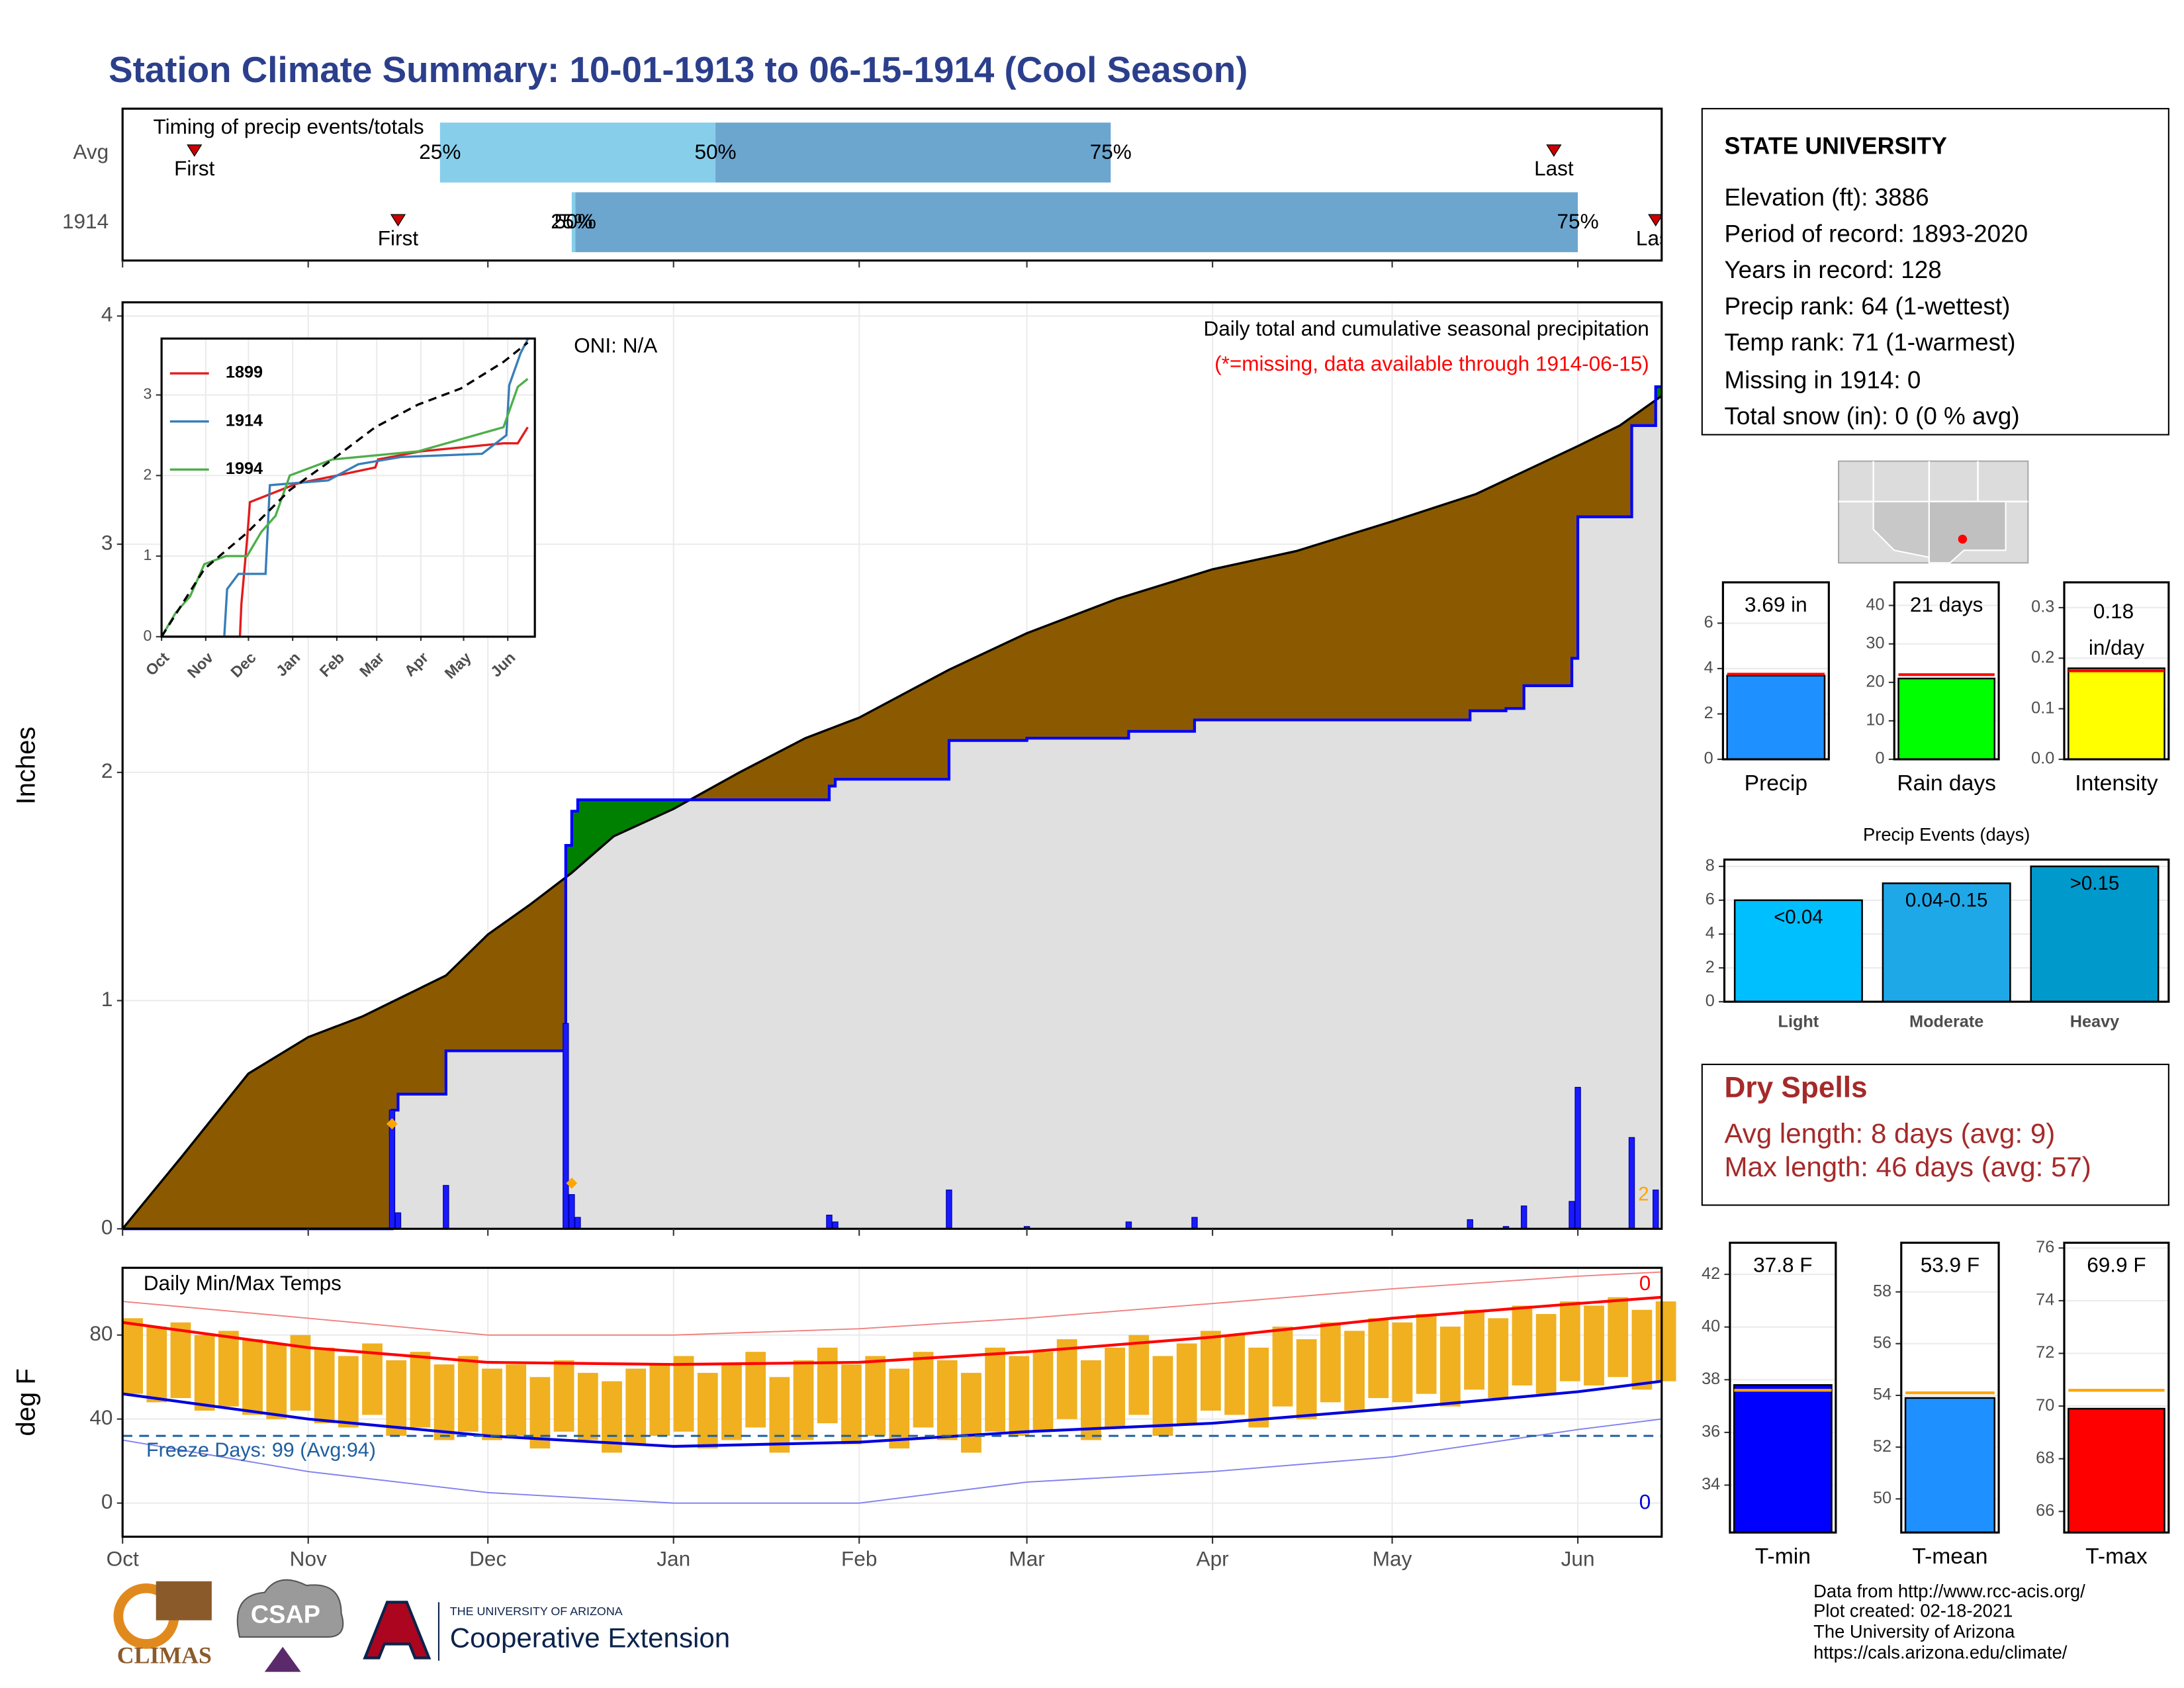 This screenshot has width=2184, height=1688. Describe the element at coordinates (164, 1655) in the screenshot. I see `logo-text: CLIMAS` at that location.